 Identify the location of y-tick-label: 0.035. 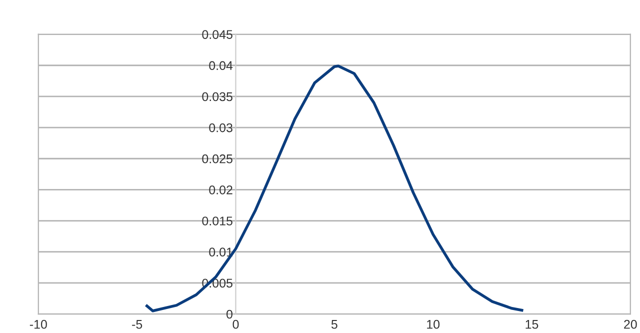
(217, 97).